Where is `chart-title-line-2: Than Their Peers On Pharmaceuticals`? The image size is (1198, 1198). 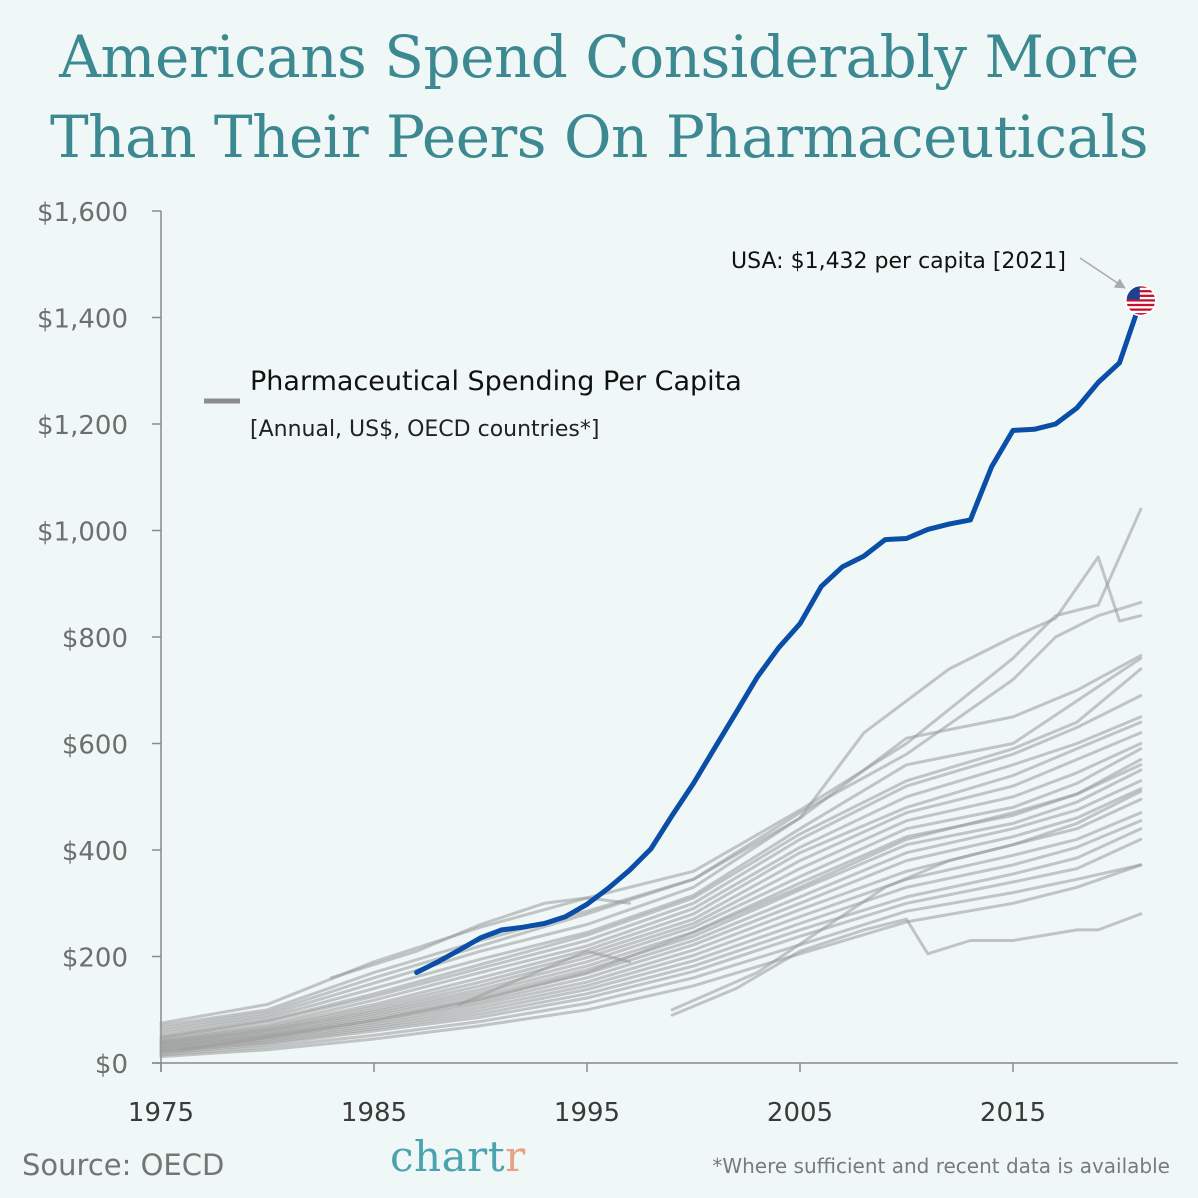
chart-title-line-2: Than Their Peers On Pharmaceuticals is located at coordinates (599, 137).